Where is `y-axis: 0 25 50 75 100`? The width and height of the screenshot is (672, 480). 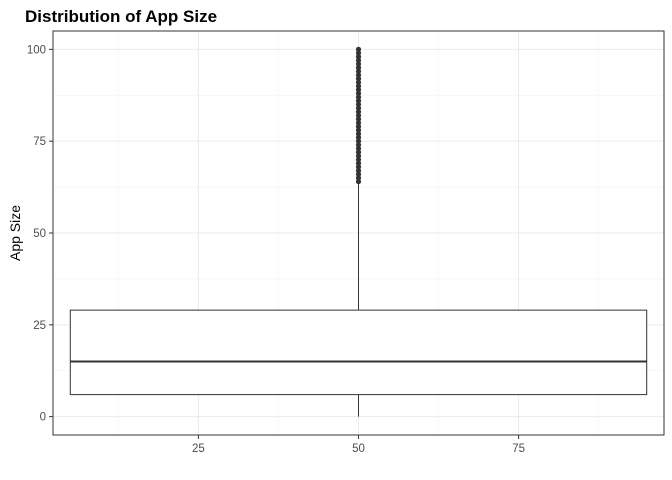
y-axis: 0 25 50 75 100 is located at coordinates (40, 234).